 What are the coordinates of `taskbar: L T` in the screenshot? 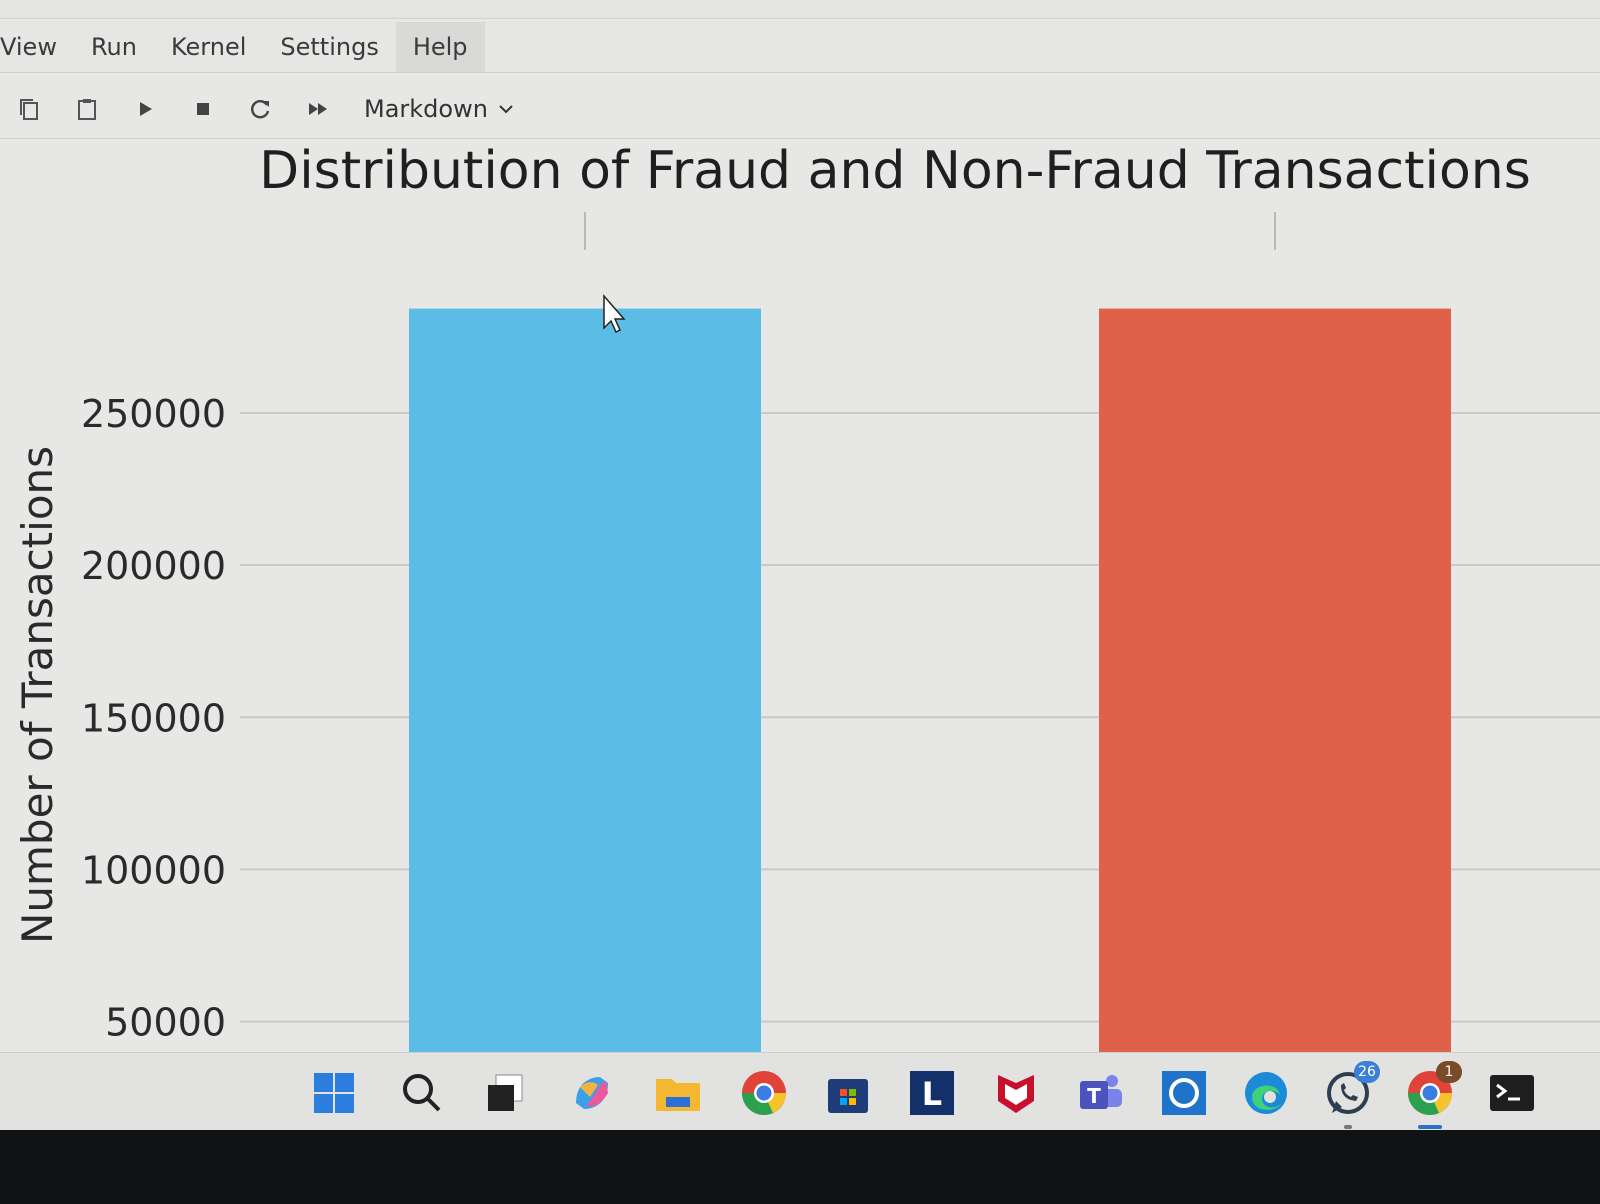 It's located at (800, 1091).